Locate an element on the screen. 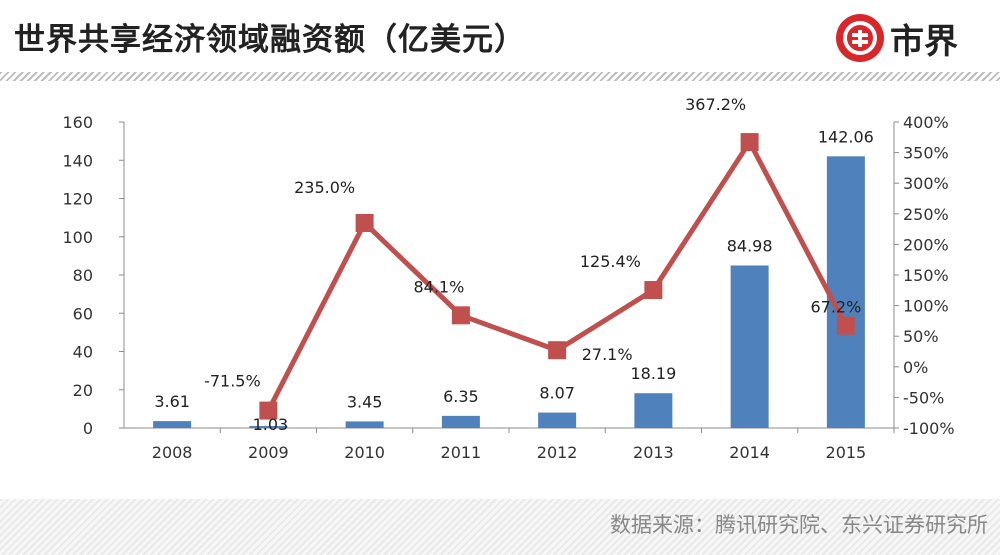 The image size is (1000, 555). logo: 市界 is located at coordinates (897, 38).